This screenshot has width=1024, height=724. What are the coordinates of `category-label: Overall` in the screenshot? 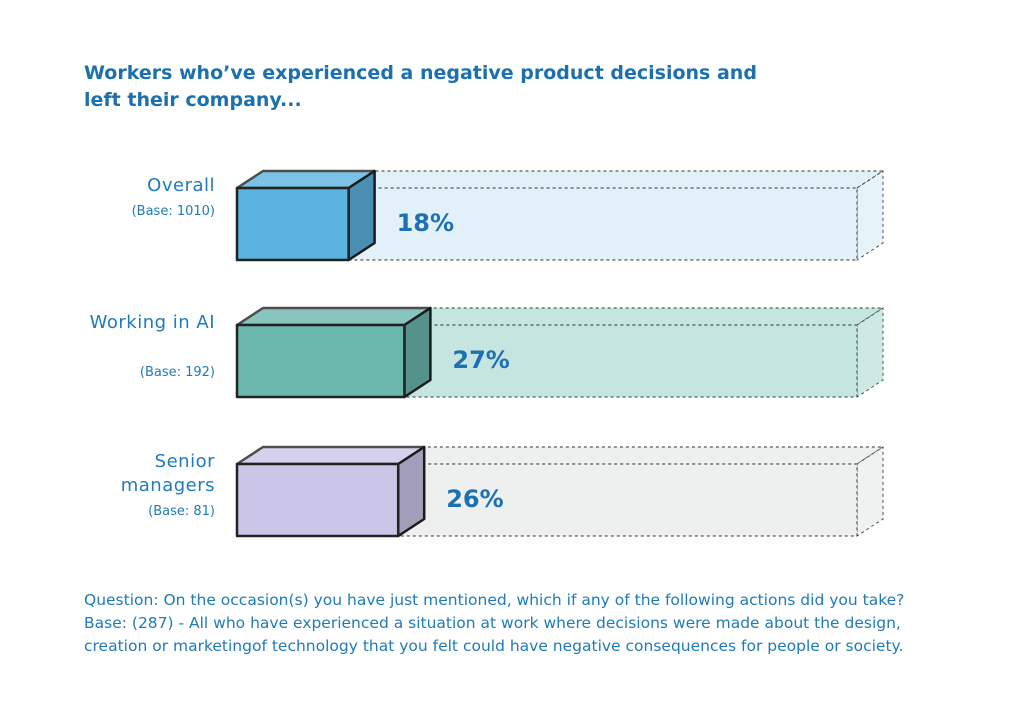 It's located at (181, 185).